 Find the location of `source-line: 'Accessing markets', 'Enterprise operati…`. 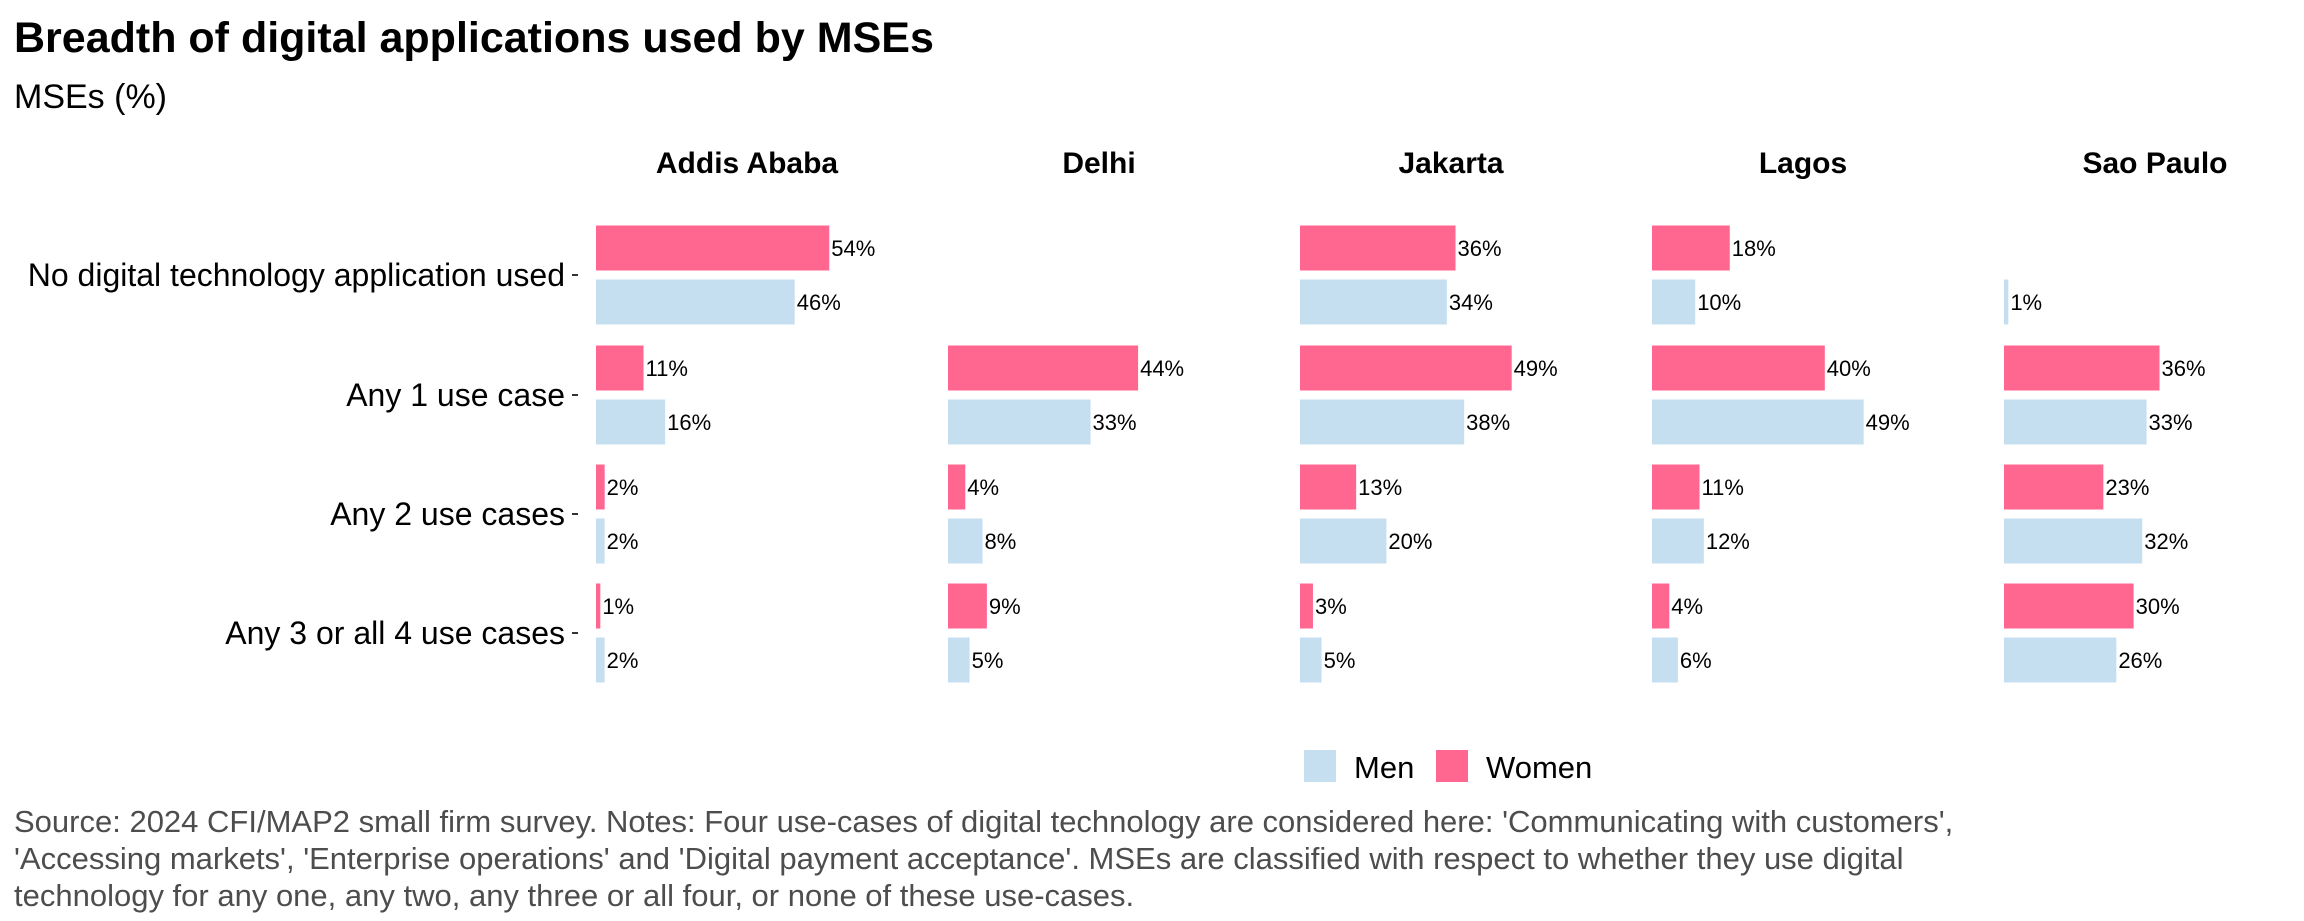

source-line: 'Accessing markets', 'Enterprise operati… is located at coordinates (959, 858).